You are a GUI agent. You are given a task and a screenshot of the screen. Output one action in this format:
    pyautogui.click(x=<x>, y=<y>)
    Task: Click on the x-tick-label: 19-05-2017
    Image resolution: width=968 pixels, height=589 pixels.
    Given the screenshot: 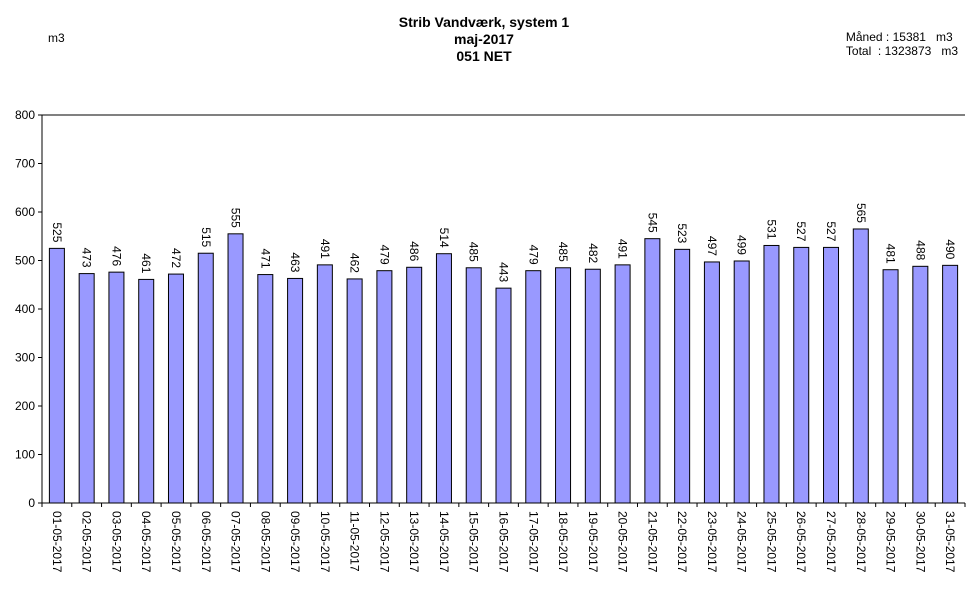 What is the action you would take?
    pyautogui.click(x=593, y=542)
    